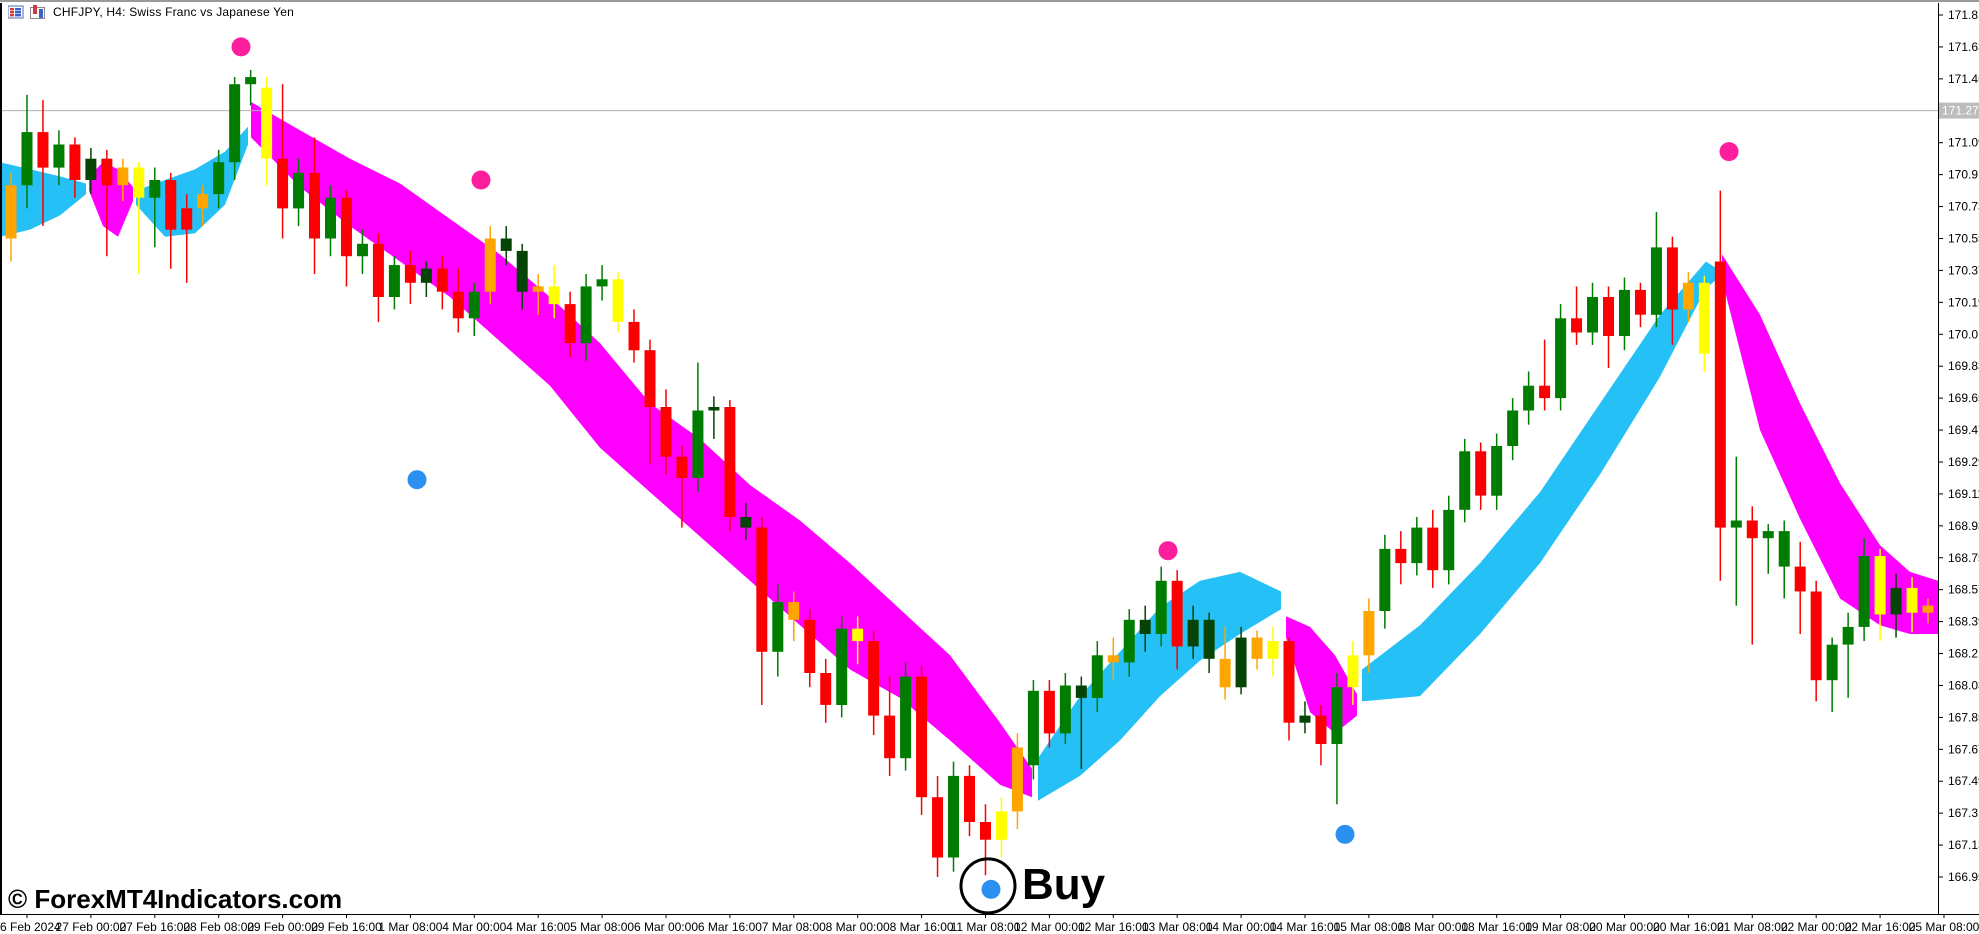 The width and height of the screenshot is (1979, 934). What do you see at coordinates (1963, 558) in the screenshot?
I see `price-tick-label: 168.750` at bounding box center [1963, 558].